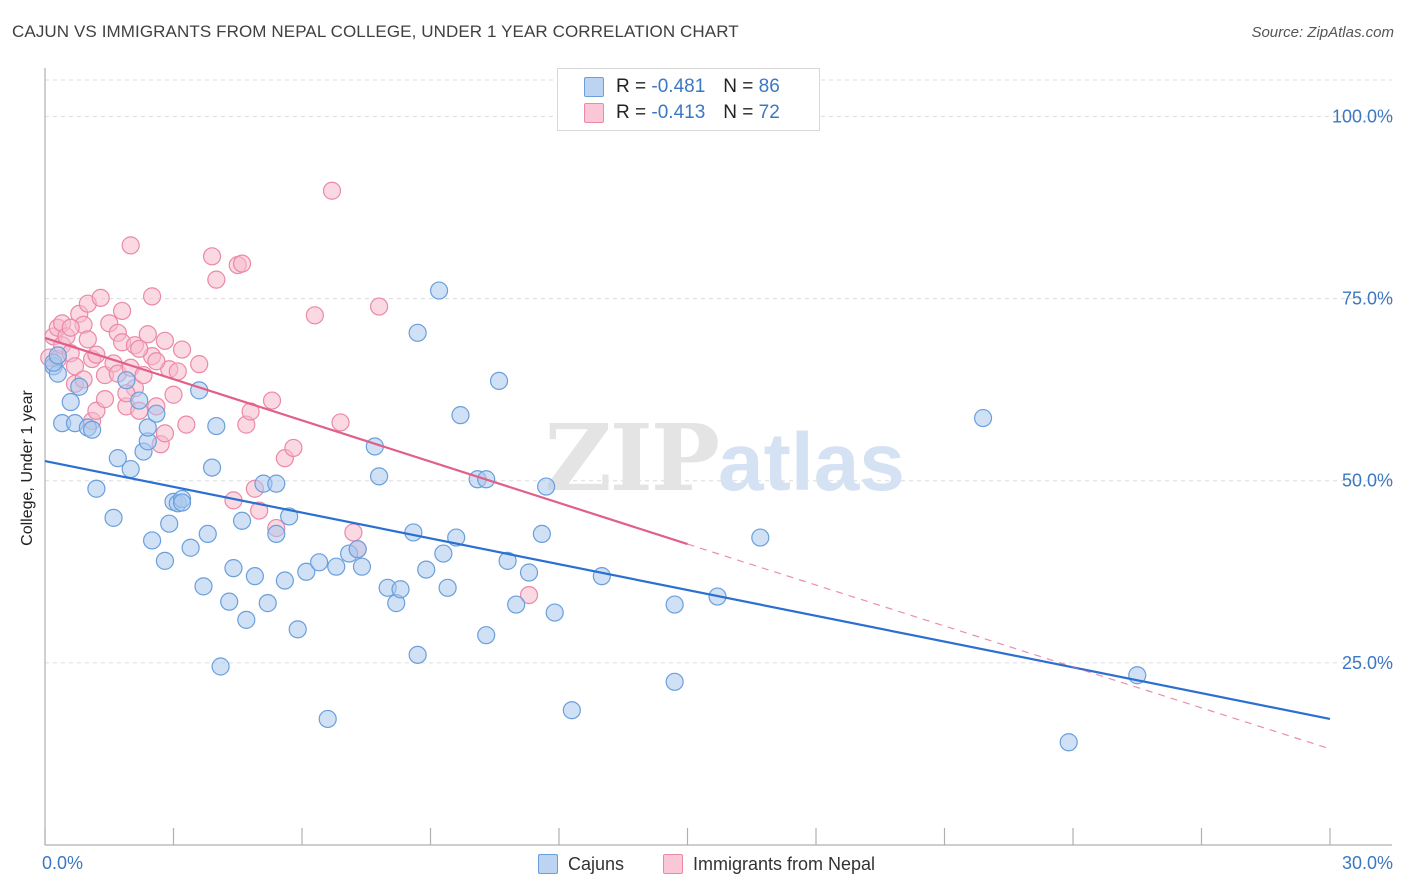 The image size is (1406, 892). What do you see at coordinates (594, 113) in the screenshot?
I see `nepal-swatch` at bounding box center [594, 113].